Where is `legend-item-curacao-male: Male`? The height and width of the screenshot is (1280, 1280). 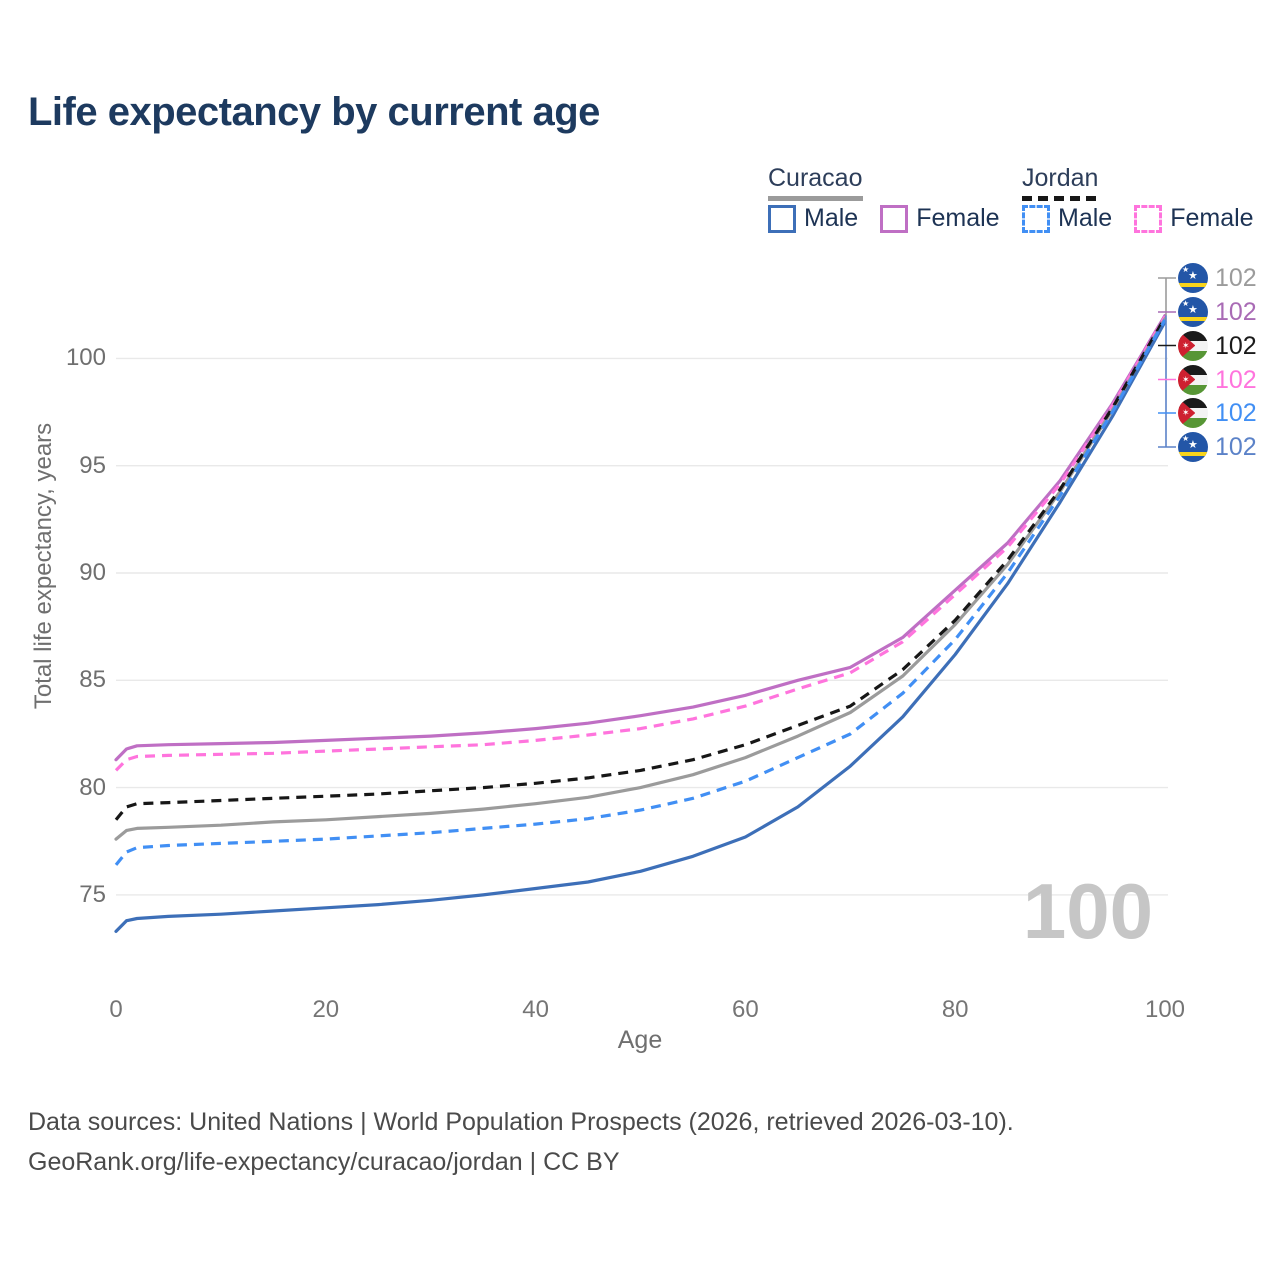
legend-item-curacao-male: Male is located at coordinates (813, 218).